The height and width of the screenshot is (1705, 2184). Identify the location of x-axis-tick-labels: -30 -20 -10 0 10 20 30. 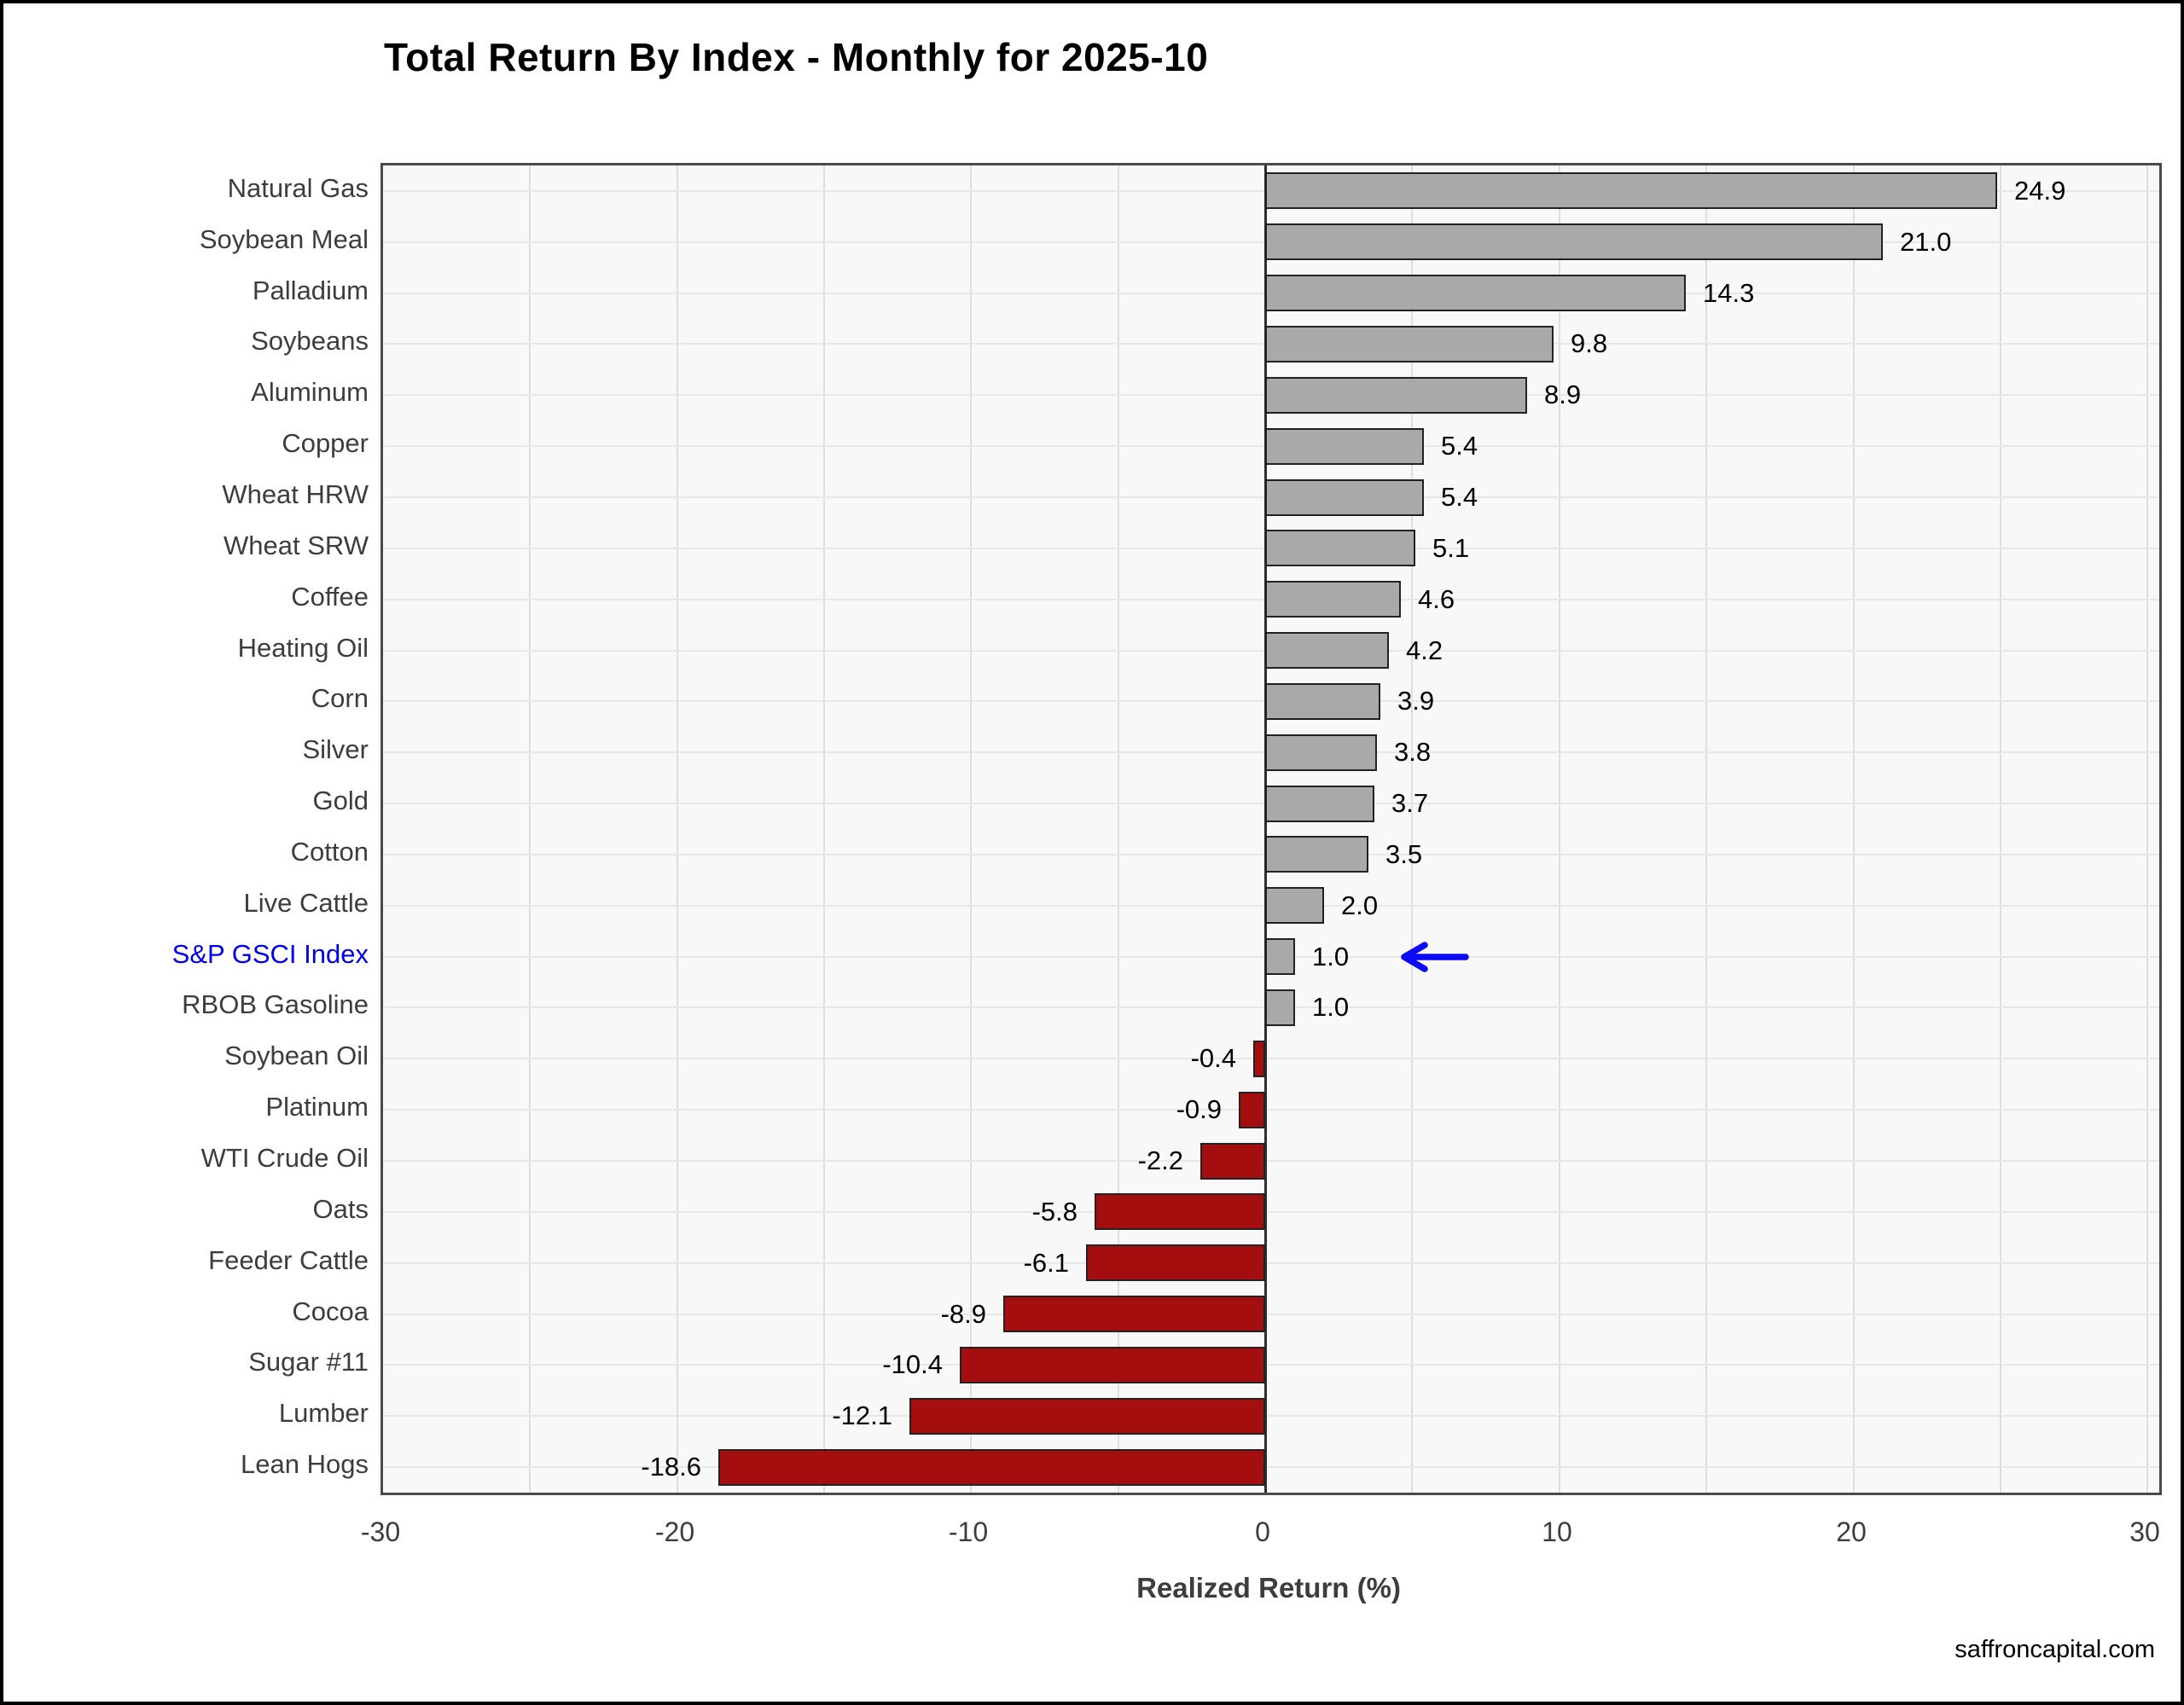
(1260, 1529).